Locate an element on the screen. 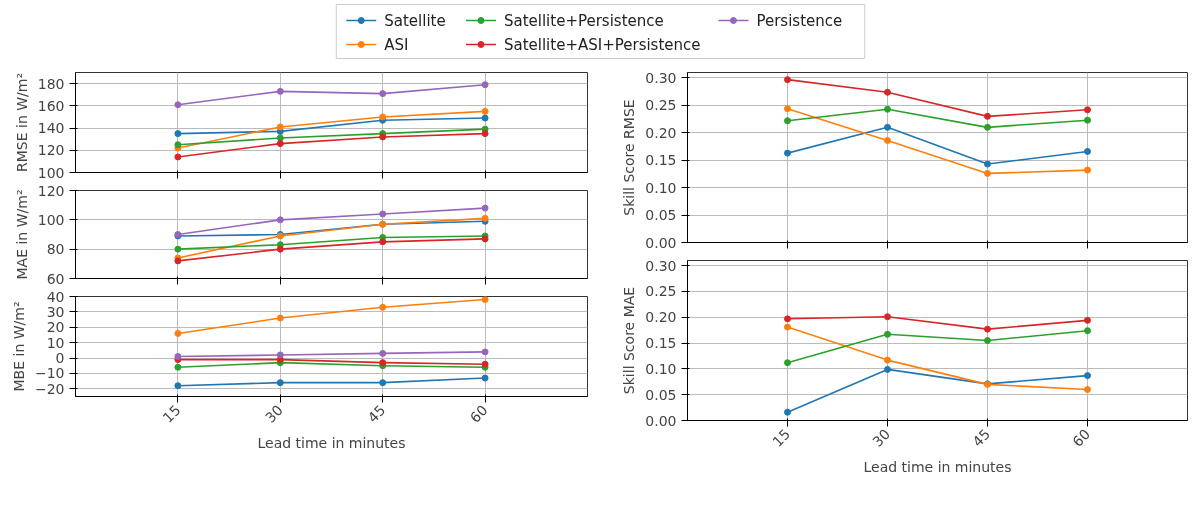 Image resolution: width=1203 pixels, height=512 pixels. legend-label: Persistence is located at coordinates (799, 20).